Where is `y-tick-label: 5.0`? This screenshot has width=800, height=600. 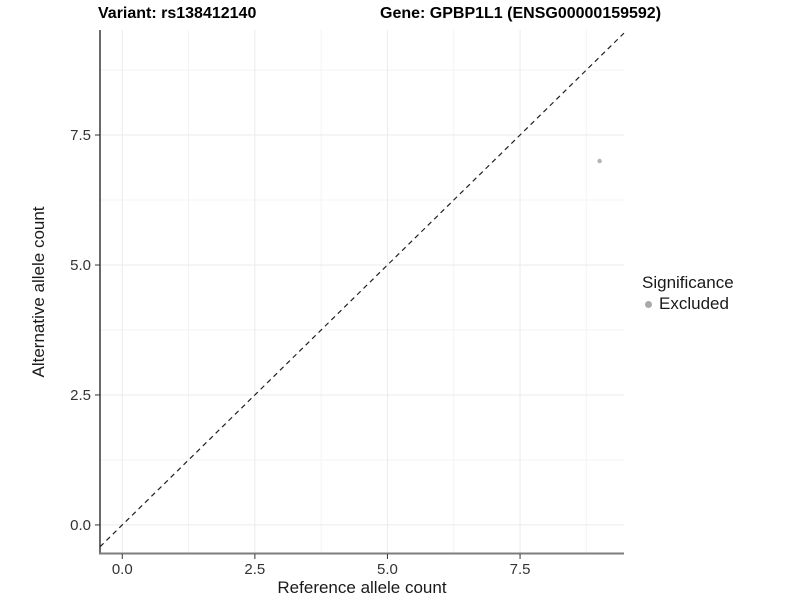
y-tick-label: 5.0 is located at coordinates (80, 265).